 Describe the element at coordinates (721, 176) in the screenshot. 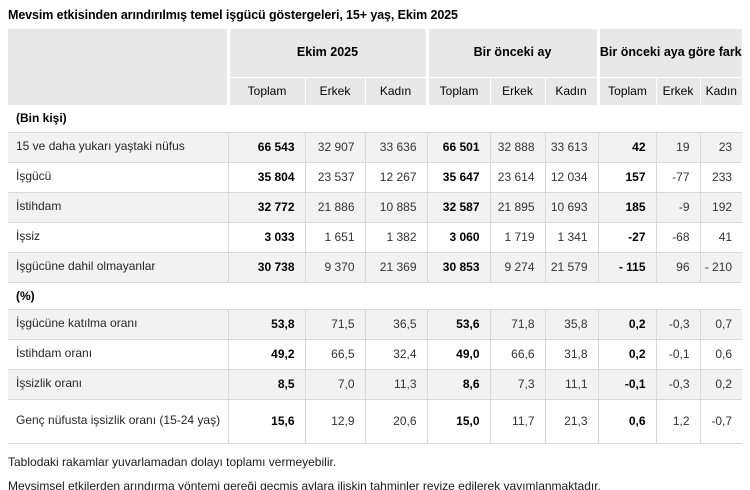

I see `cell-value: 233` at that location.